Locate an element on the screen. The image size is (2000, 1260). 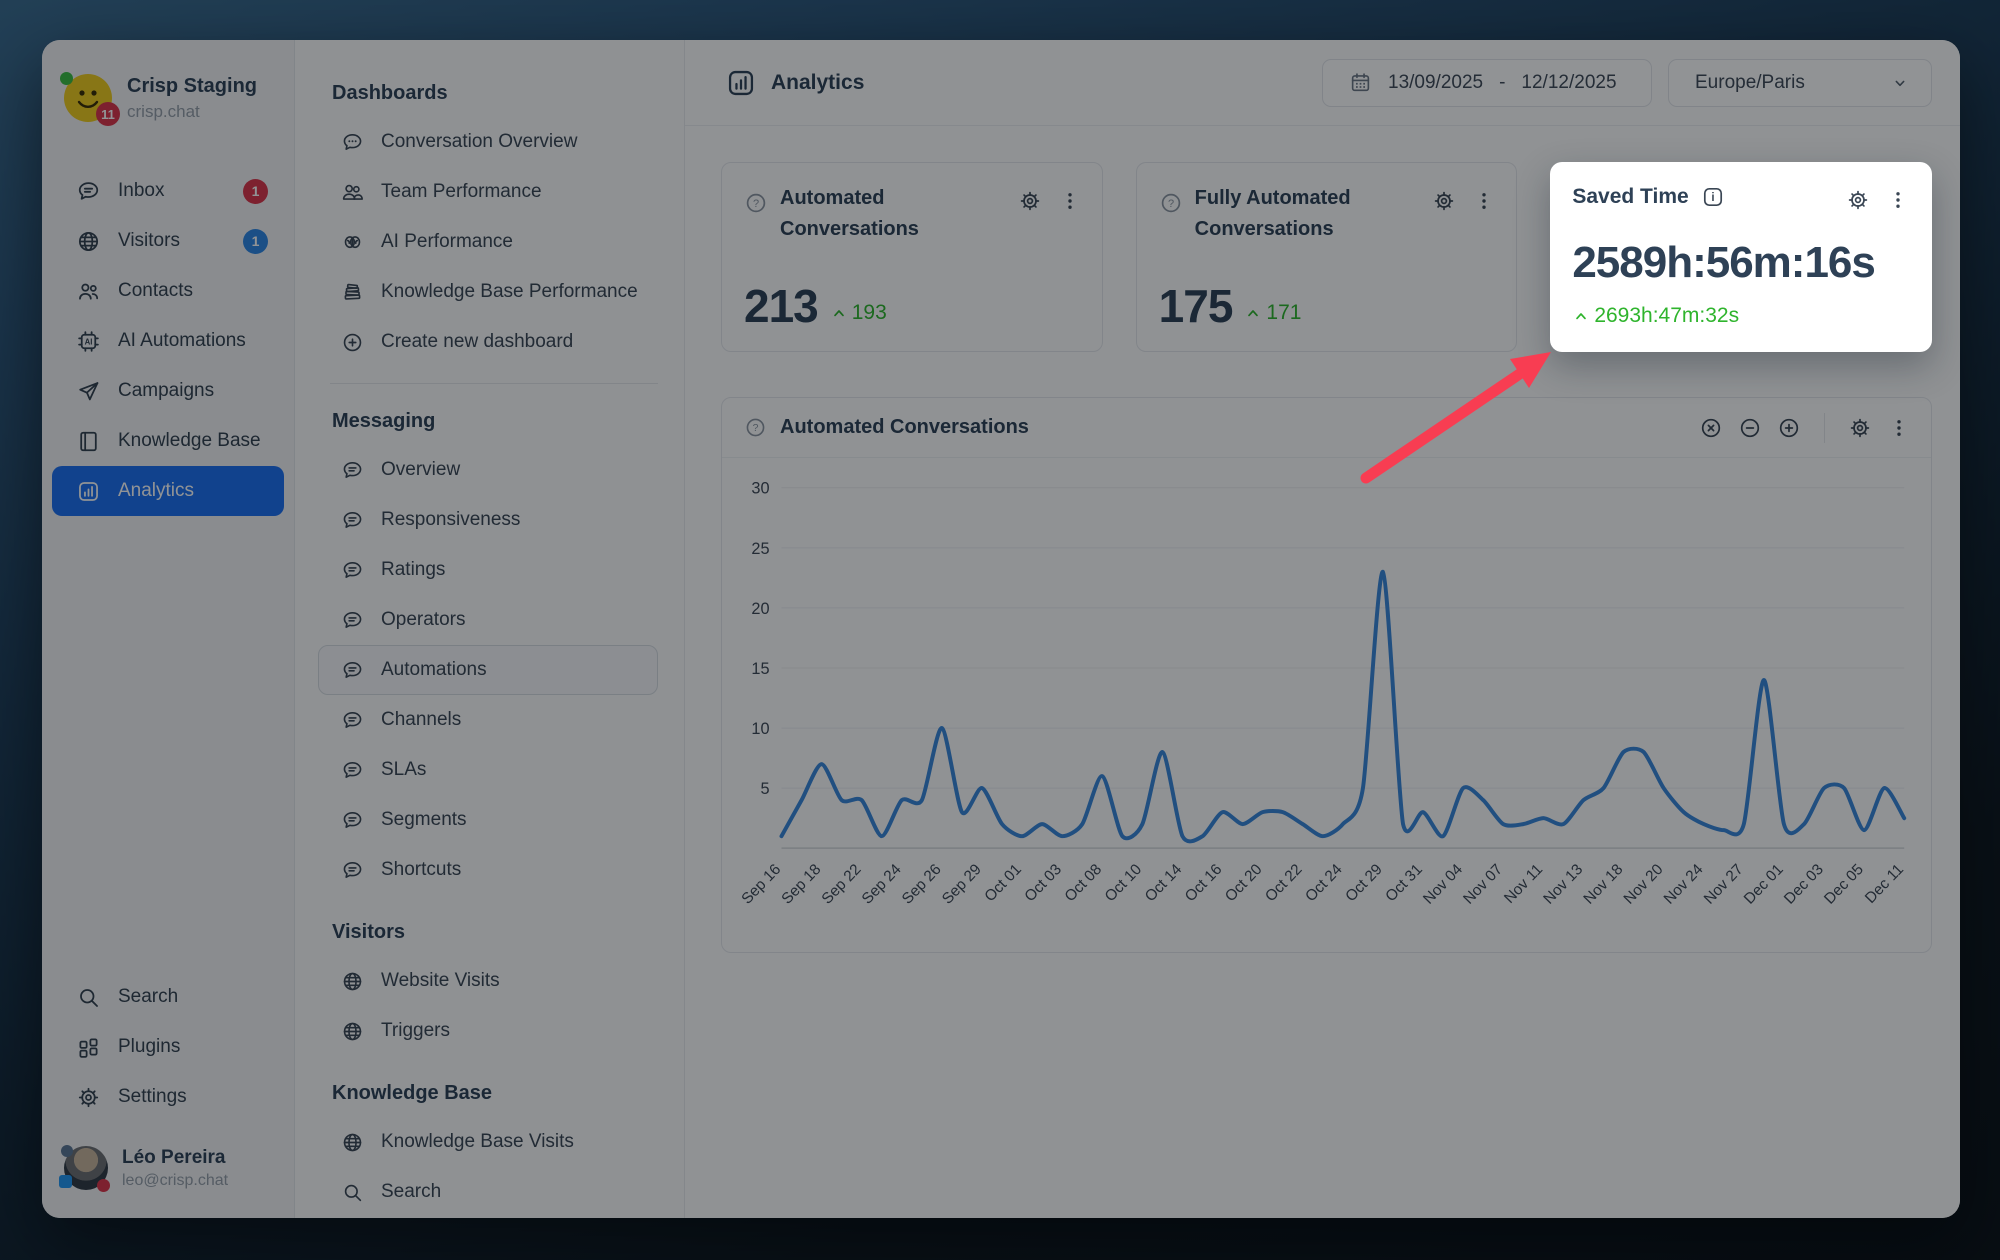
sidebar-item-visitors: Visitors 1 is located at coordinates (168, 241).